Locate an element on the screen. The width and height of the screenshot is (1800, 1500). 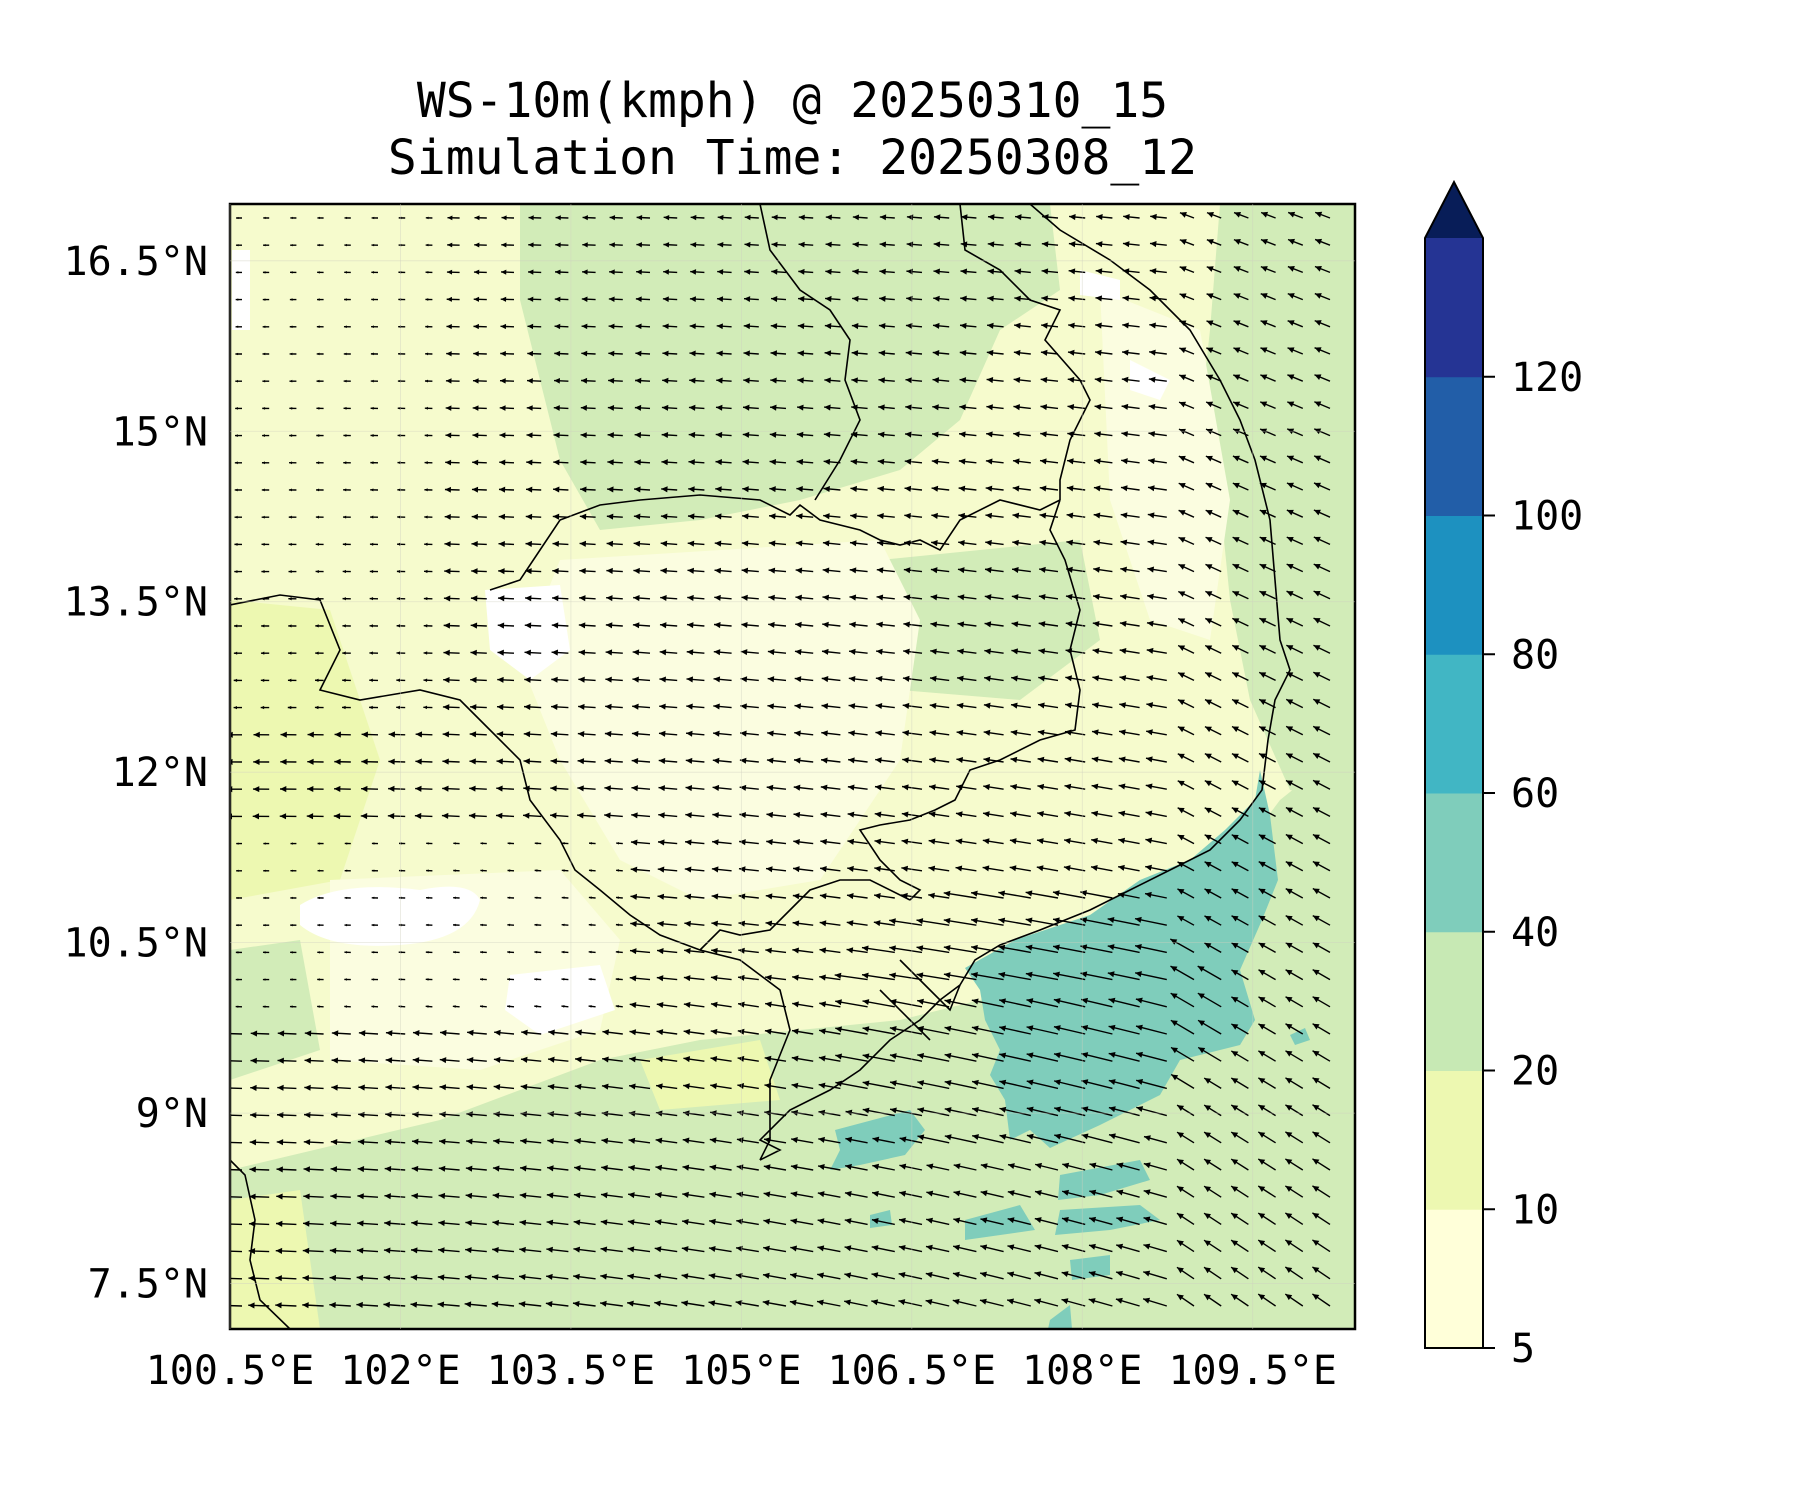
x-tick-label: 102°E is located at coordinates (400, 1371).